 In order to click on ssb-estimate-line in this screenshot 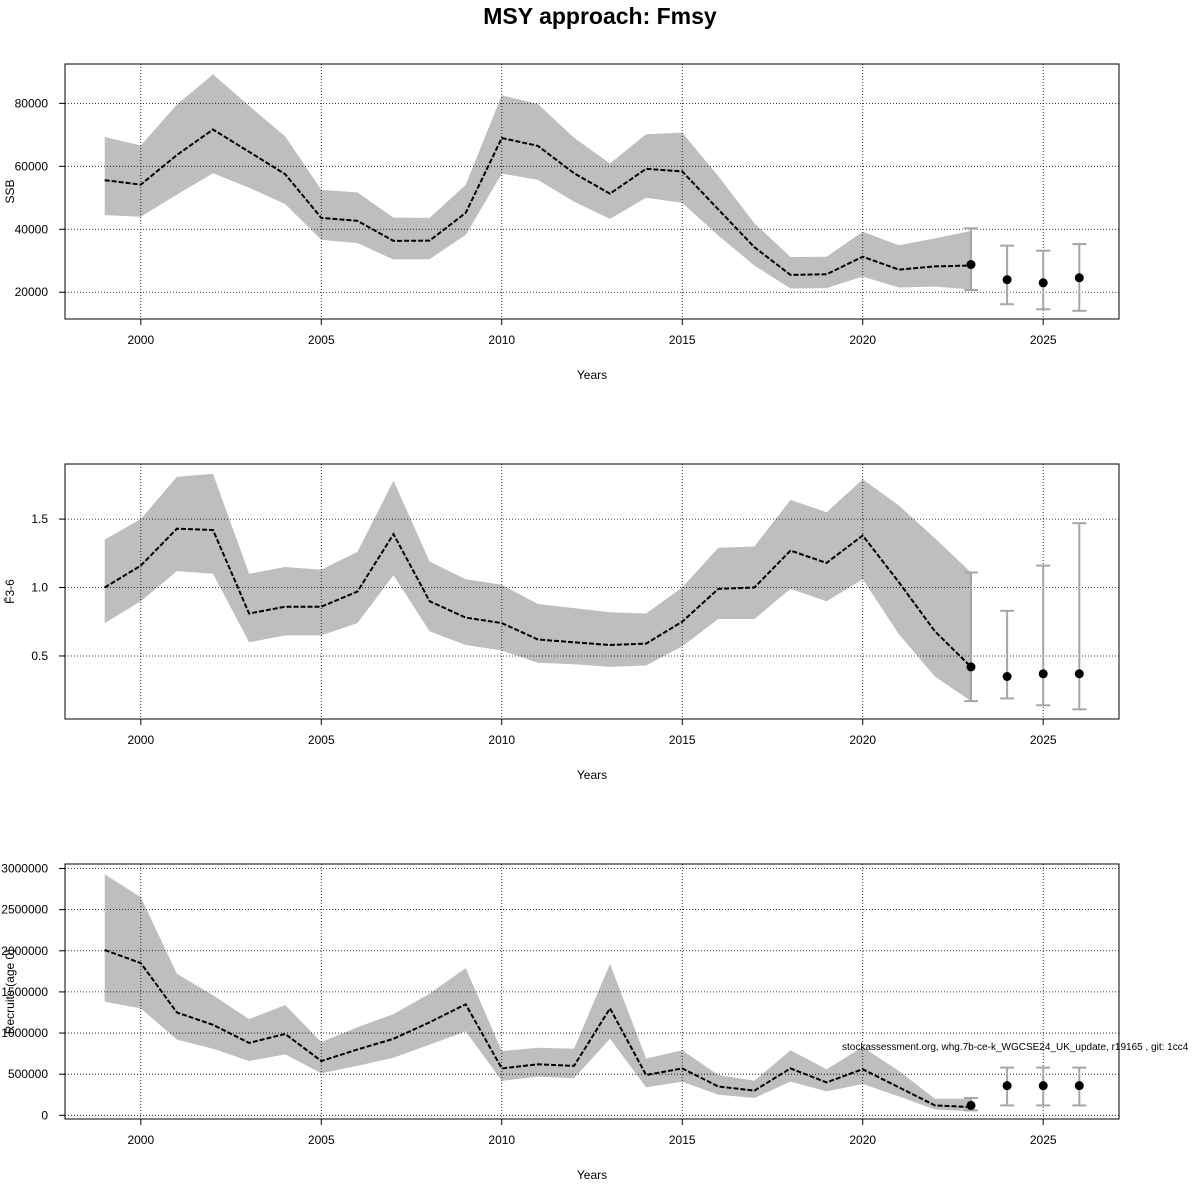, I will do `click(538, 202)`.